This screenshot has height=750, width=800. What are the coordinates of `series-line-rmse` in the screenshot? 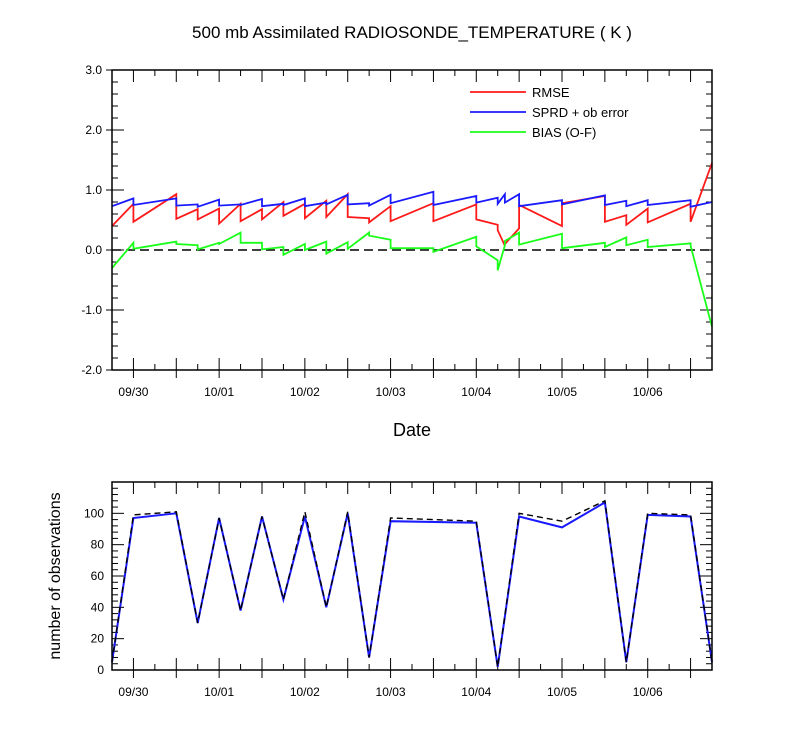 It's located at (412, 204).